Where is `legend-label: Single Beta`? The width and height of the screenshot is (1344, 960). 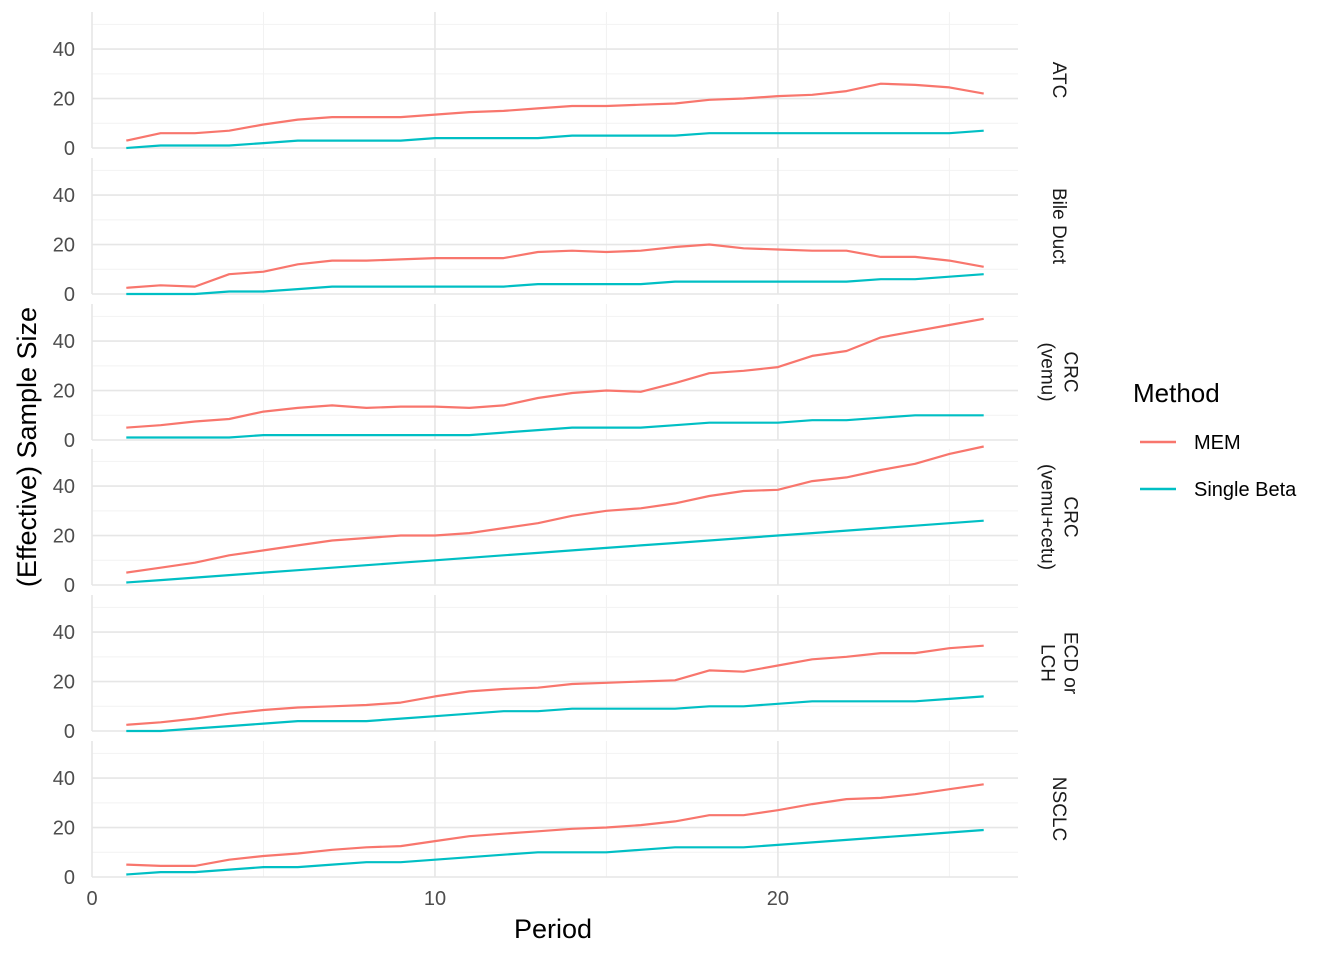
legend-label: Single Beta is located at coordinates (1245, 490).